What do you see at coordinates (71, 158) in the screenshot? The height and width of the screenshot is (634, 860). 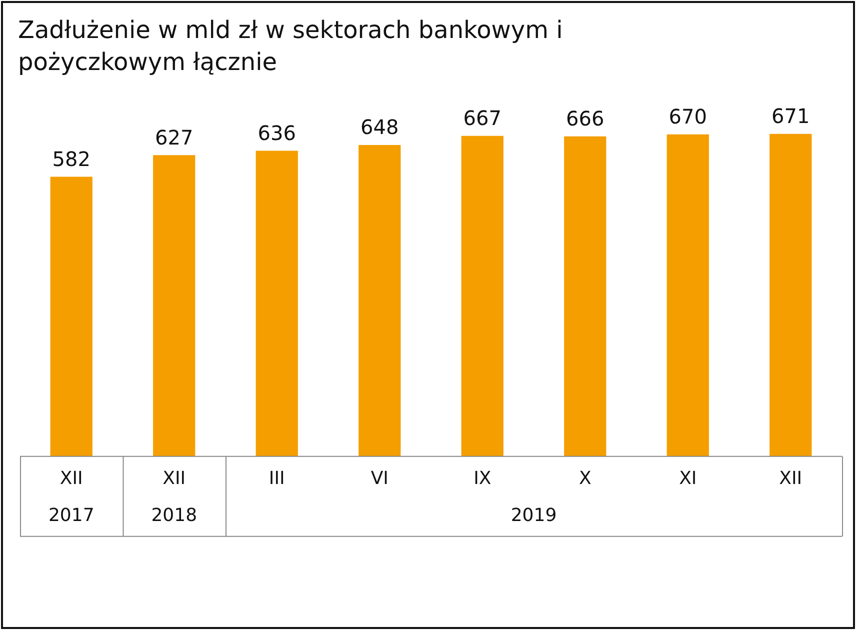 I see `data-label: 582` at bounding box center [71, 158].